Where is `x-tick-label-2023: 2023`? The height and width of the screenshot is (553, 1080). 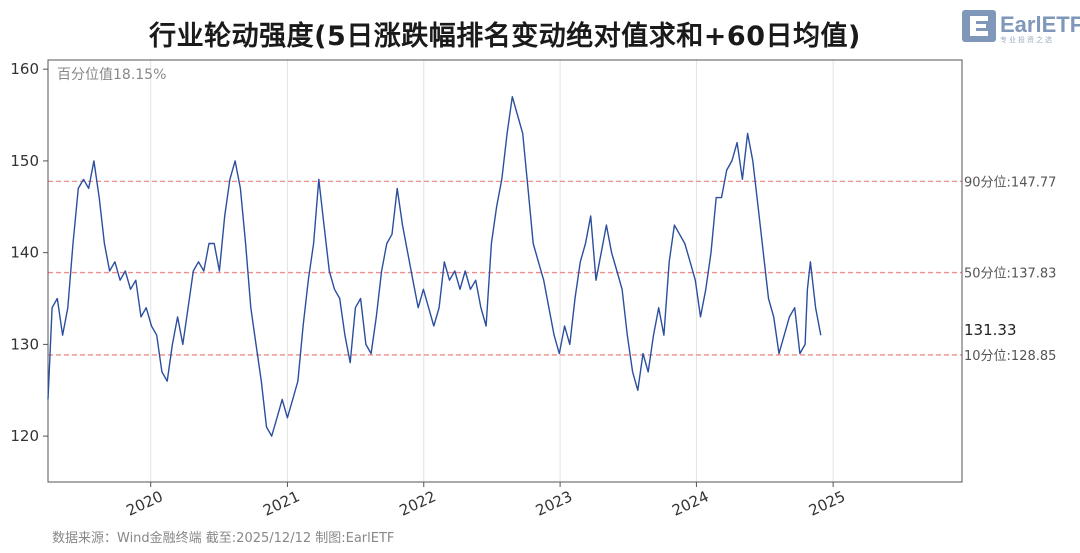
x-tick-label-2023: 2023 is located at coordinates (554, 503).